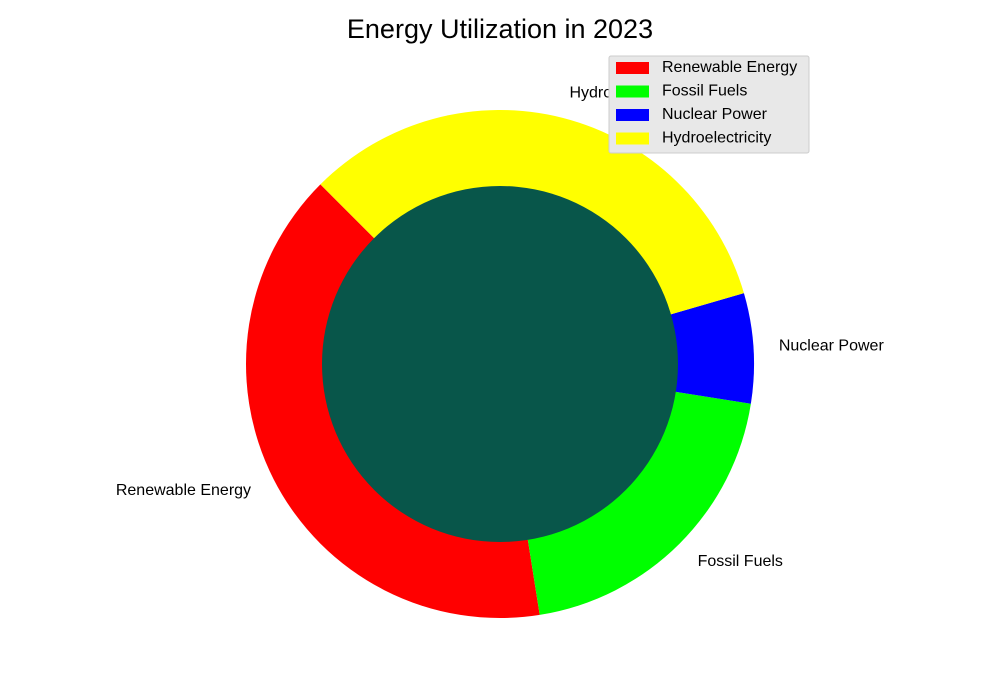 The width and height of the screenshot is (1000, 700). I want to click on legend-label-fossil-fuels: Fossil Fuels, so click(704, 91).